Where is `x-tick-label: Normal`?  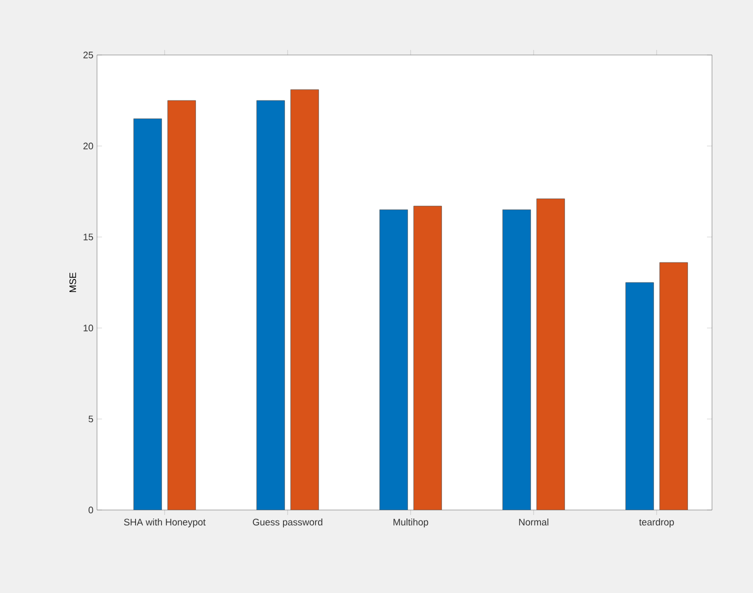
x-tick-label: Normal is located at coordinates (533, 522).